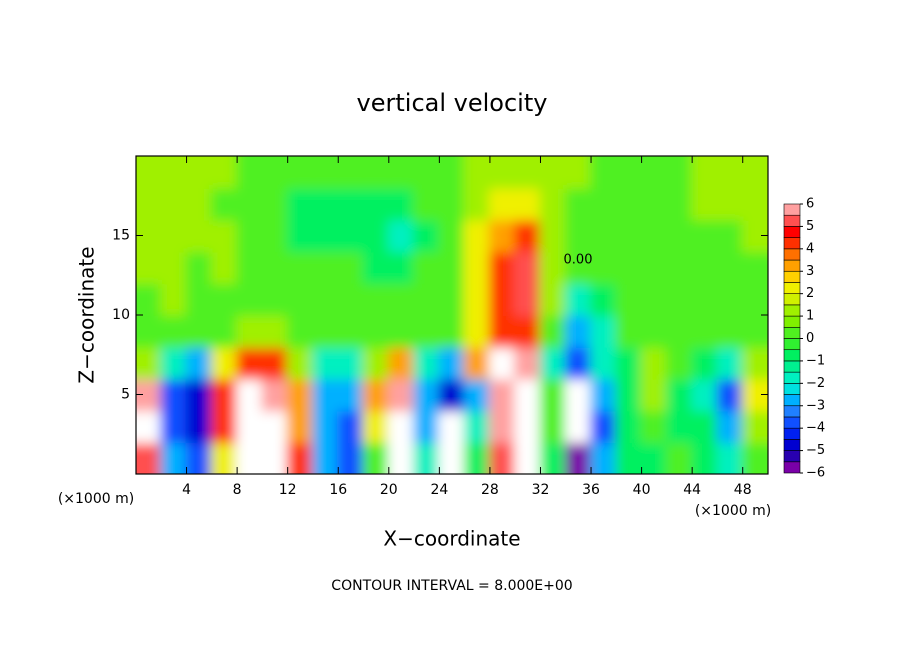 The height and width of the screenshot is (658, 904). I want to click on y-tick-label: 15, so click(121, 236).